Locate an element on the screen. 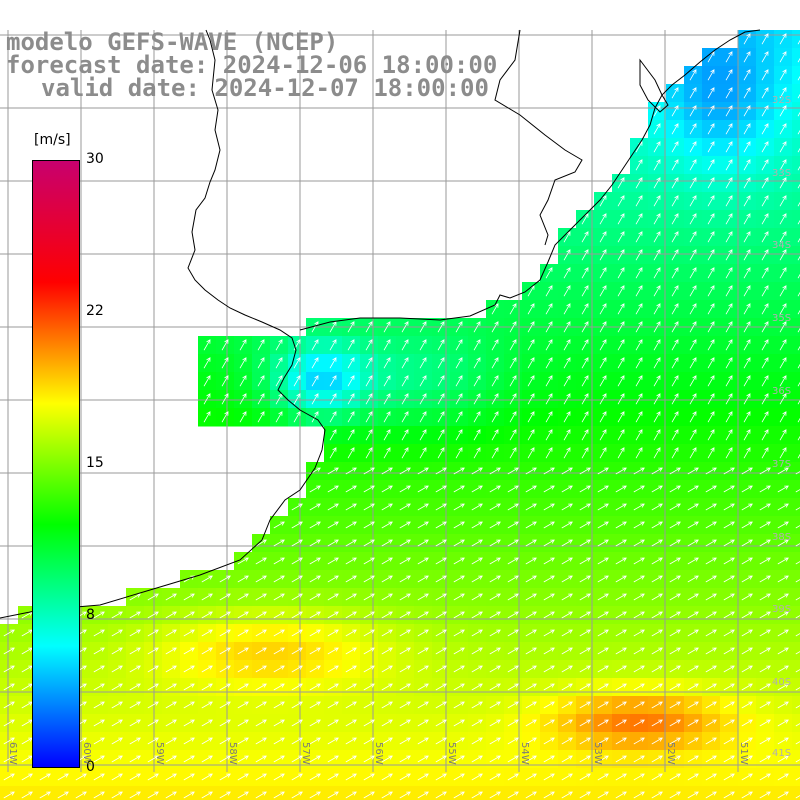 The height and width of the screenshot is (800, 800). coastline-uruguay-interior is located at coordinates (538, 137).